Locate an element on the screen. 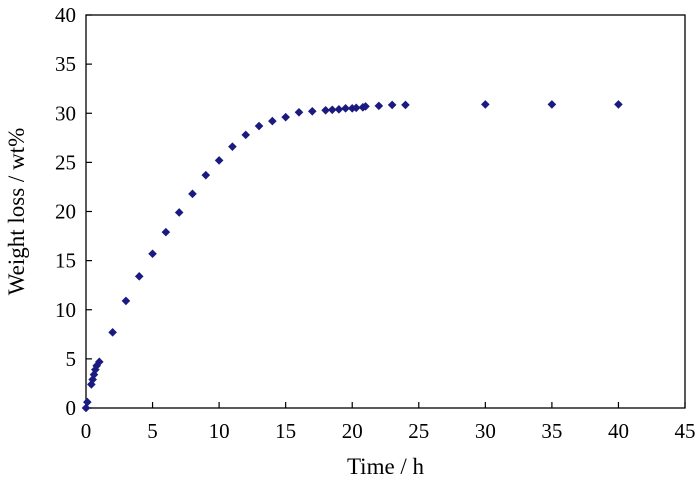 This screenshot has width=700, height=486. x-tick-label: 30 is located at coordinates (485, 431).